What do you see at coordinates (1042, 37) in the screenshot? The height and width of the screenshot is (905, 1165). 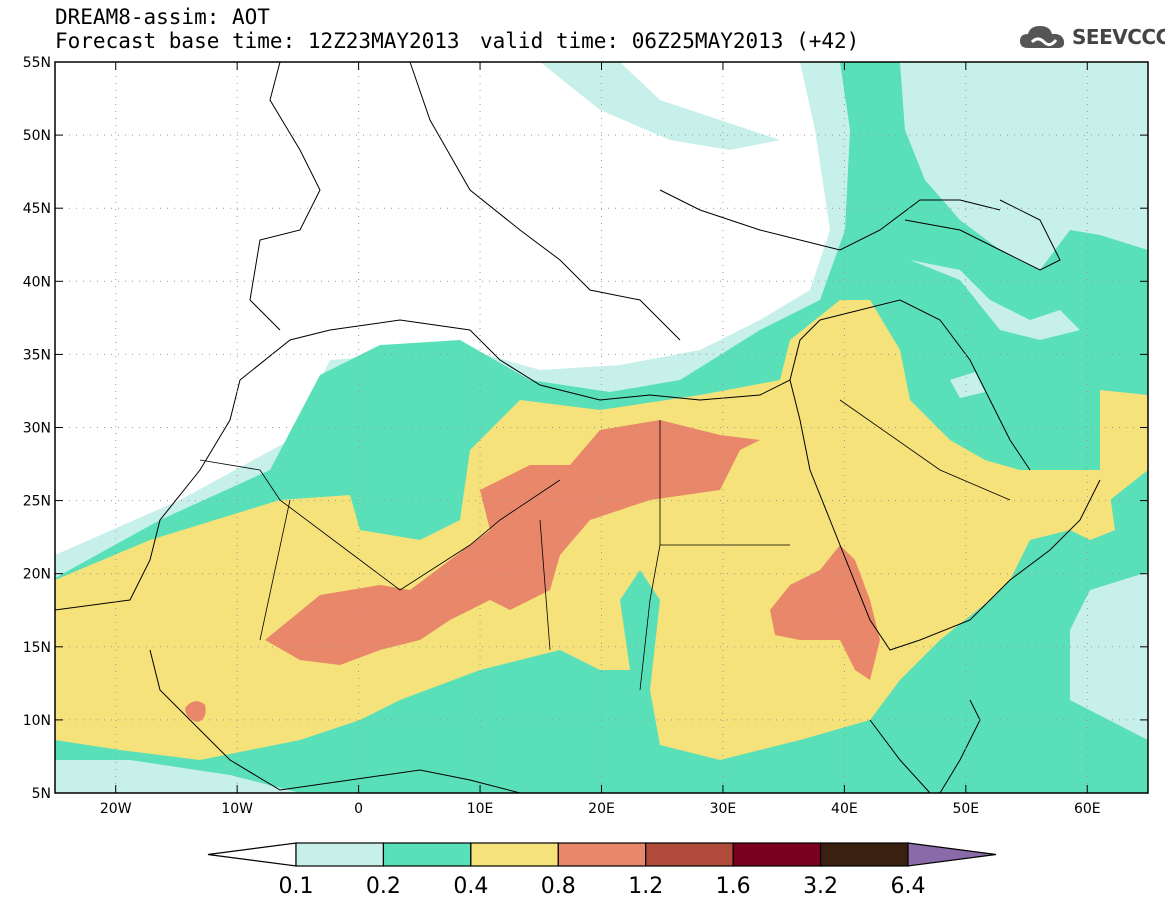 I see `cloud-icon` at bounding box center [1042, 37].